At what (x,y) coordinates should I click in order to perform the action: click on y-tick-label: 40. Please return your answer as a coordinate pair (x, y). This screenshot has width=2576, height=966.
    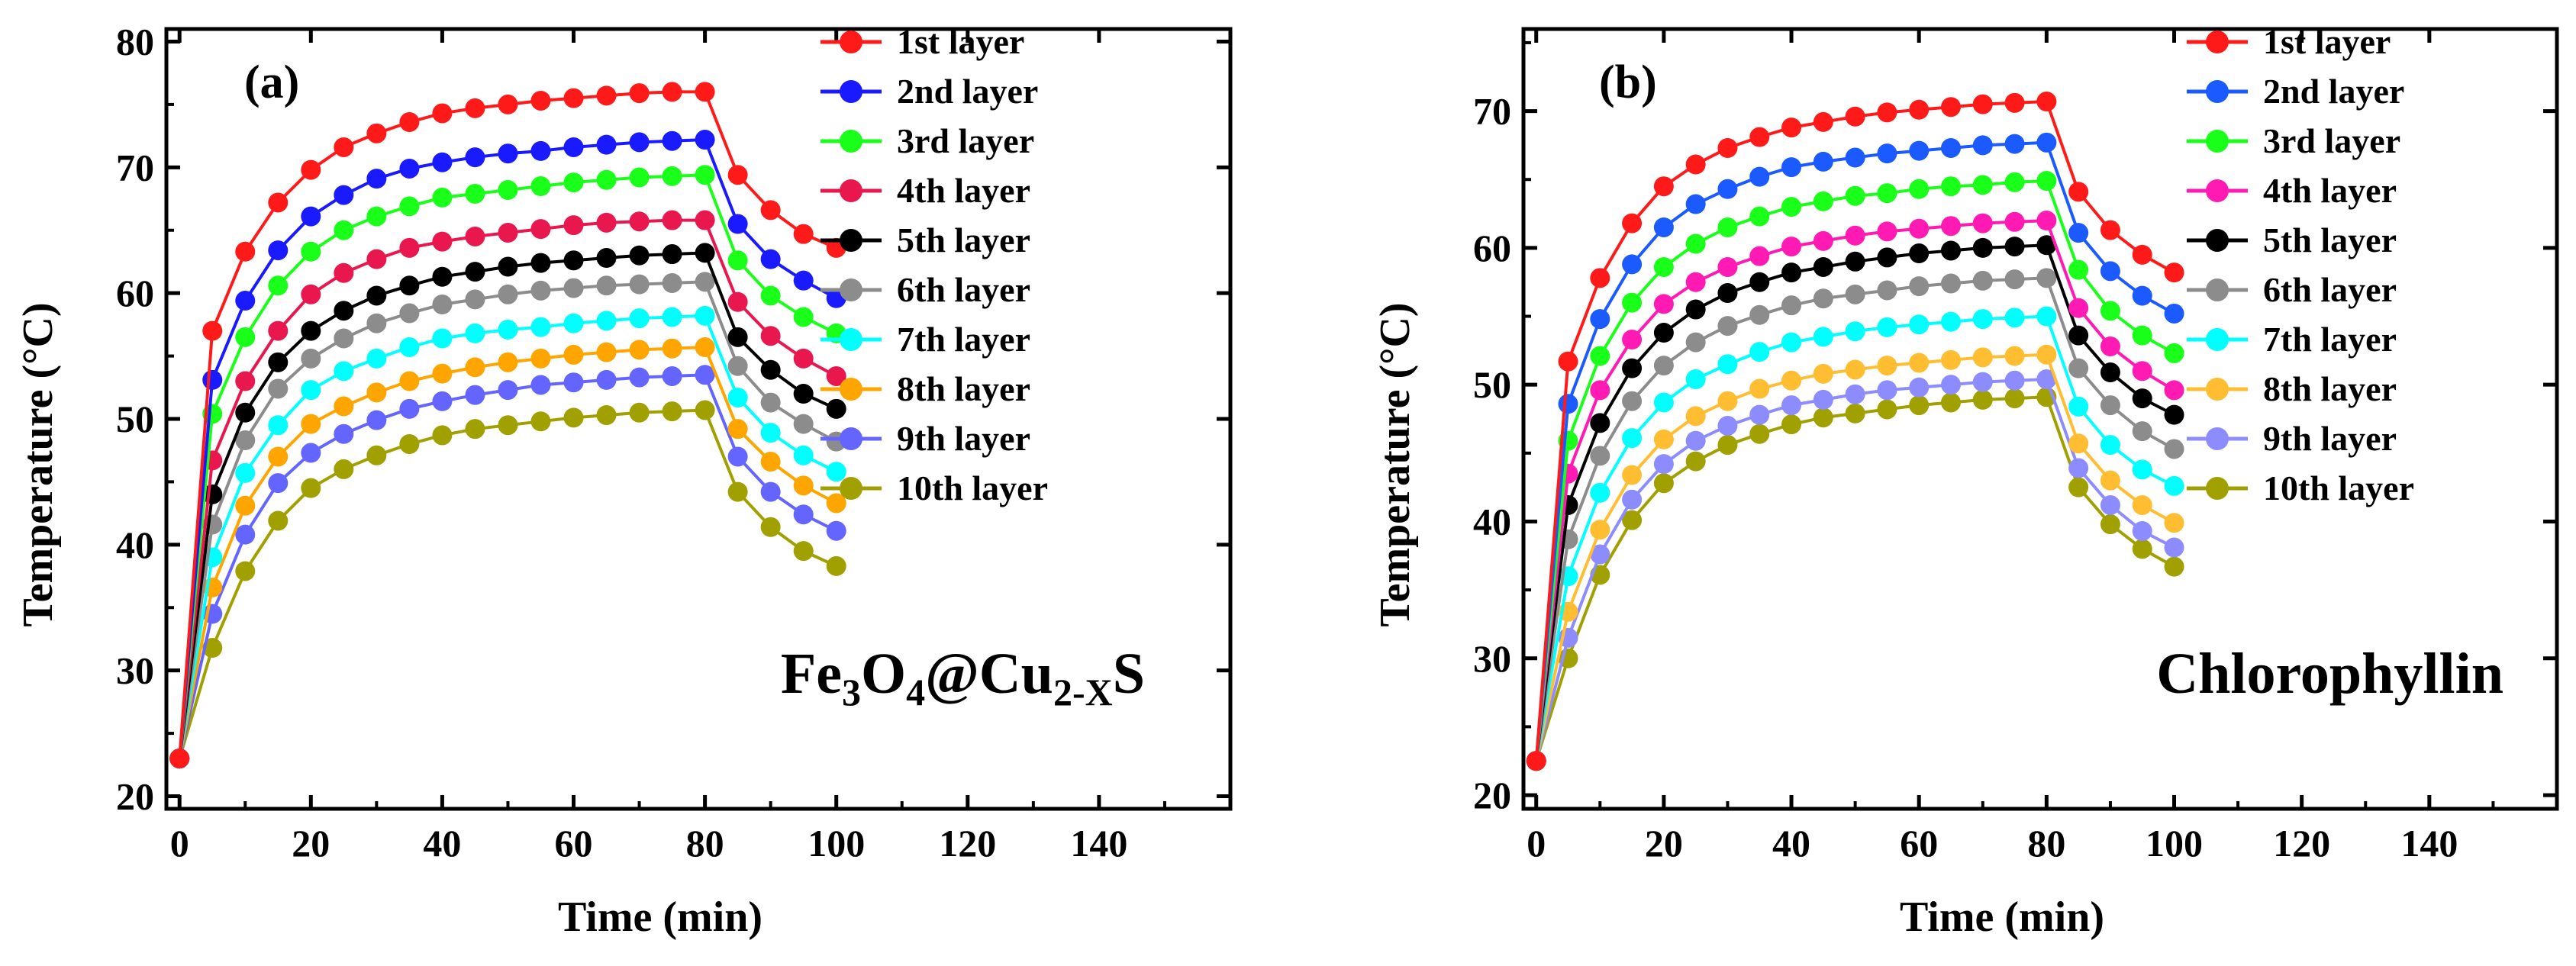
    Looking at the image, I should click on (135, 544).